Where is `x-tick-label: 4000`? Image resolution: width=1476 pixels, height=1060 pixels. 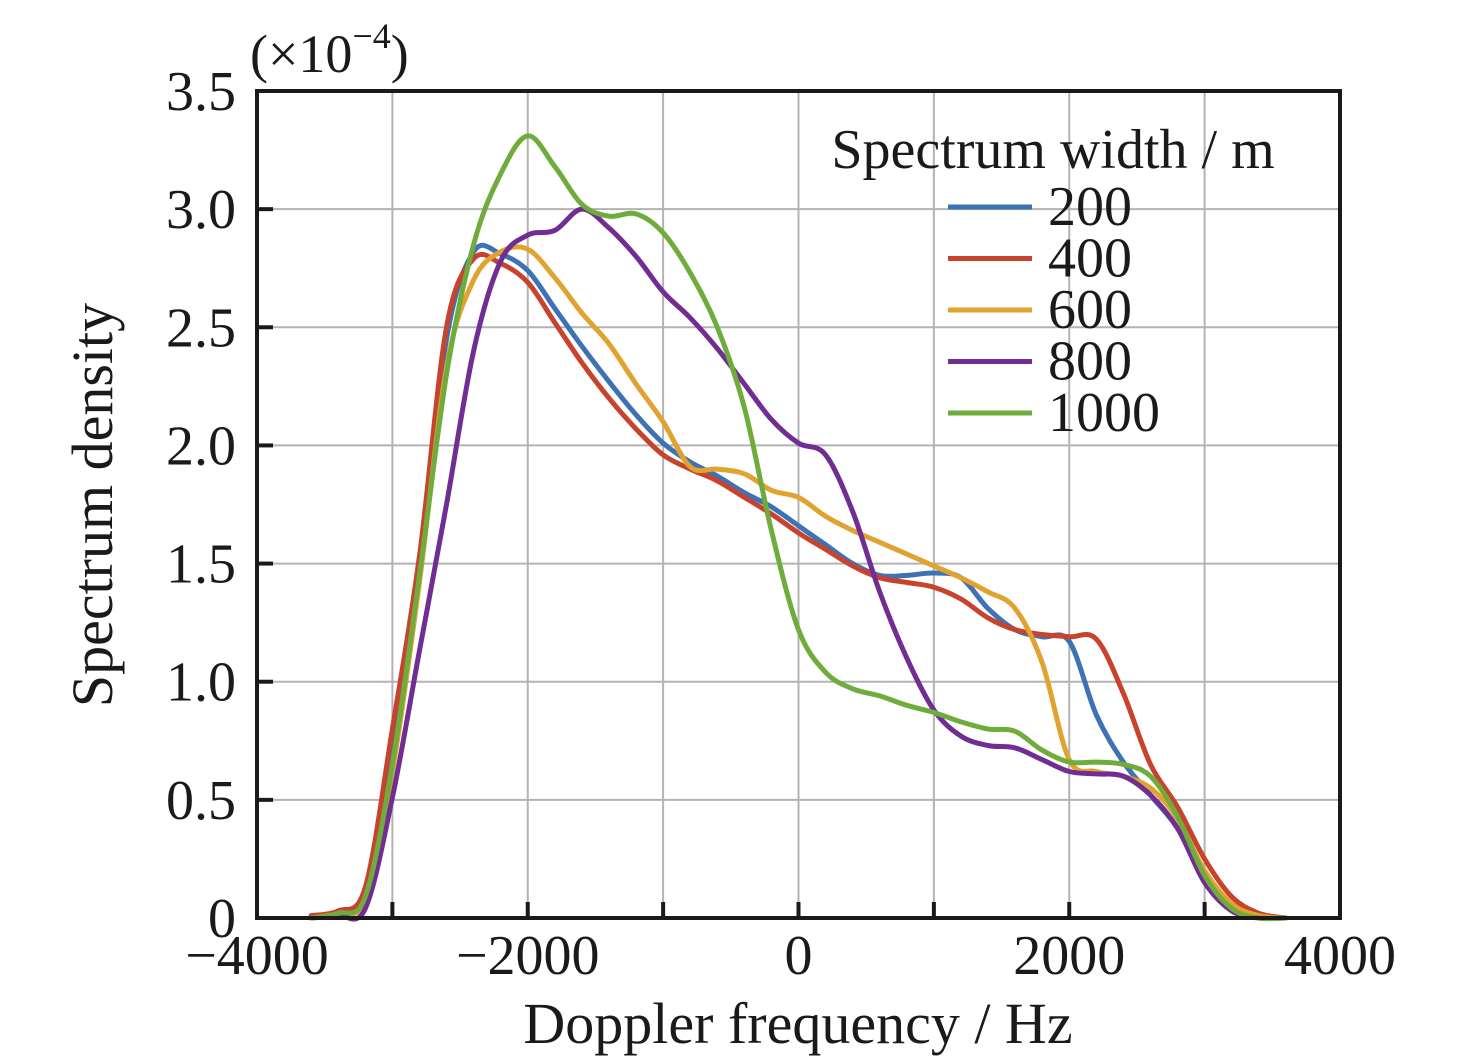 x-tick-label: 4000 is located at coordinates (1340, 956).